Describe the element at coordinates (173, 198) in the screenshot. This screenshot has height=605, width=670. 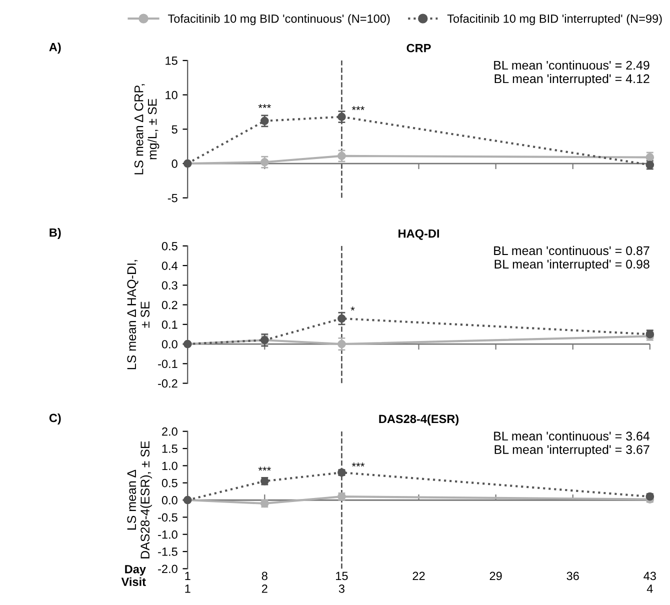
I see `y-tick-label: -5` at that location.